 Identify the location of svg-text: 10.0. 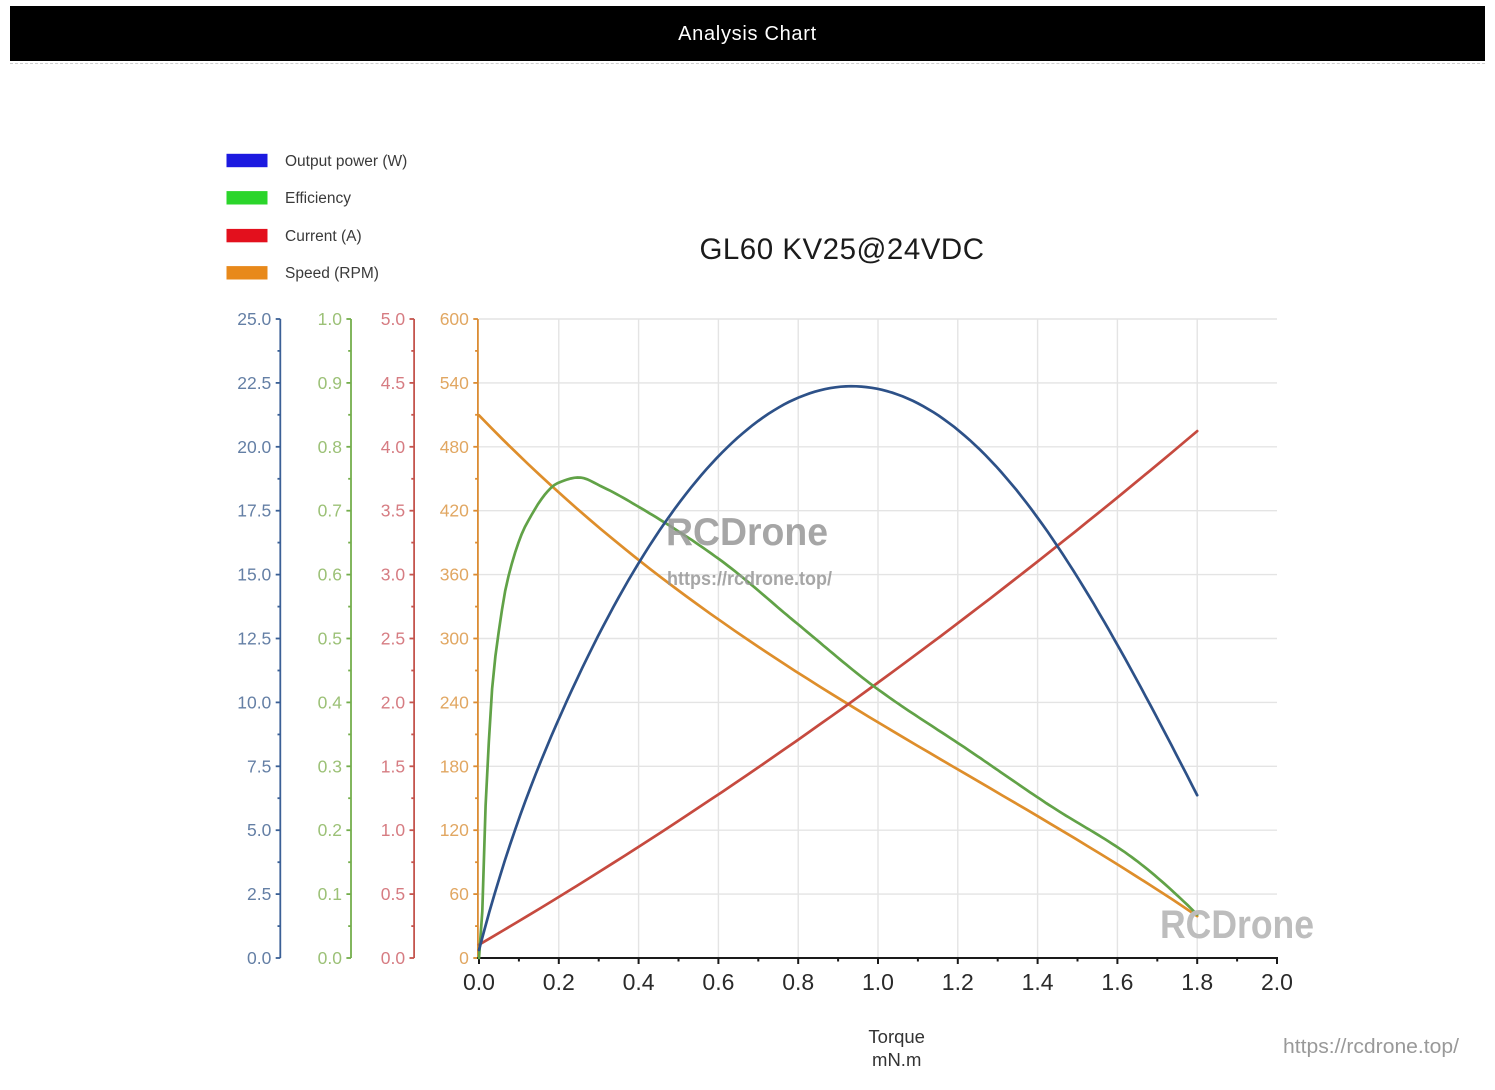
(254, 702).